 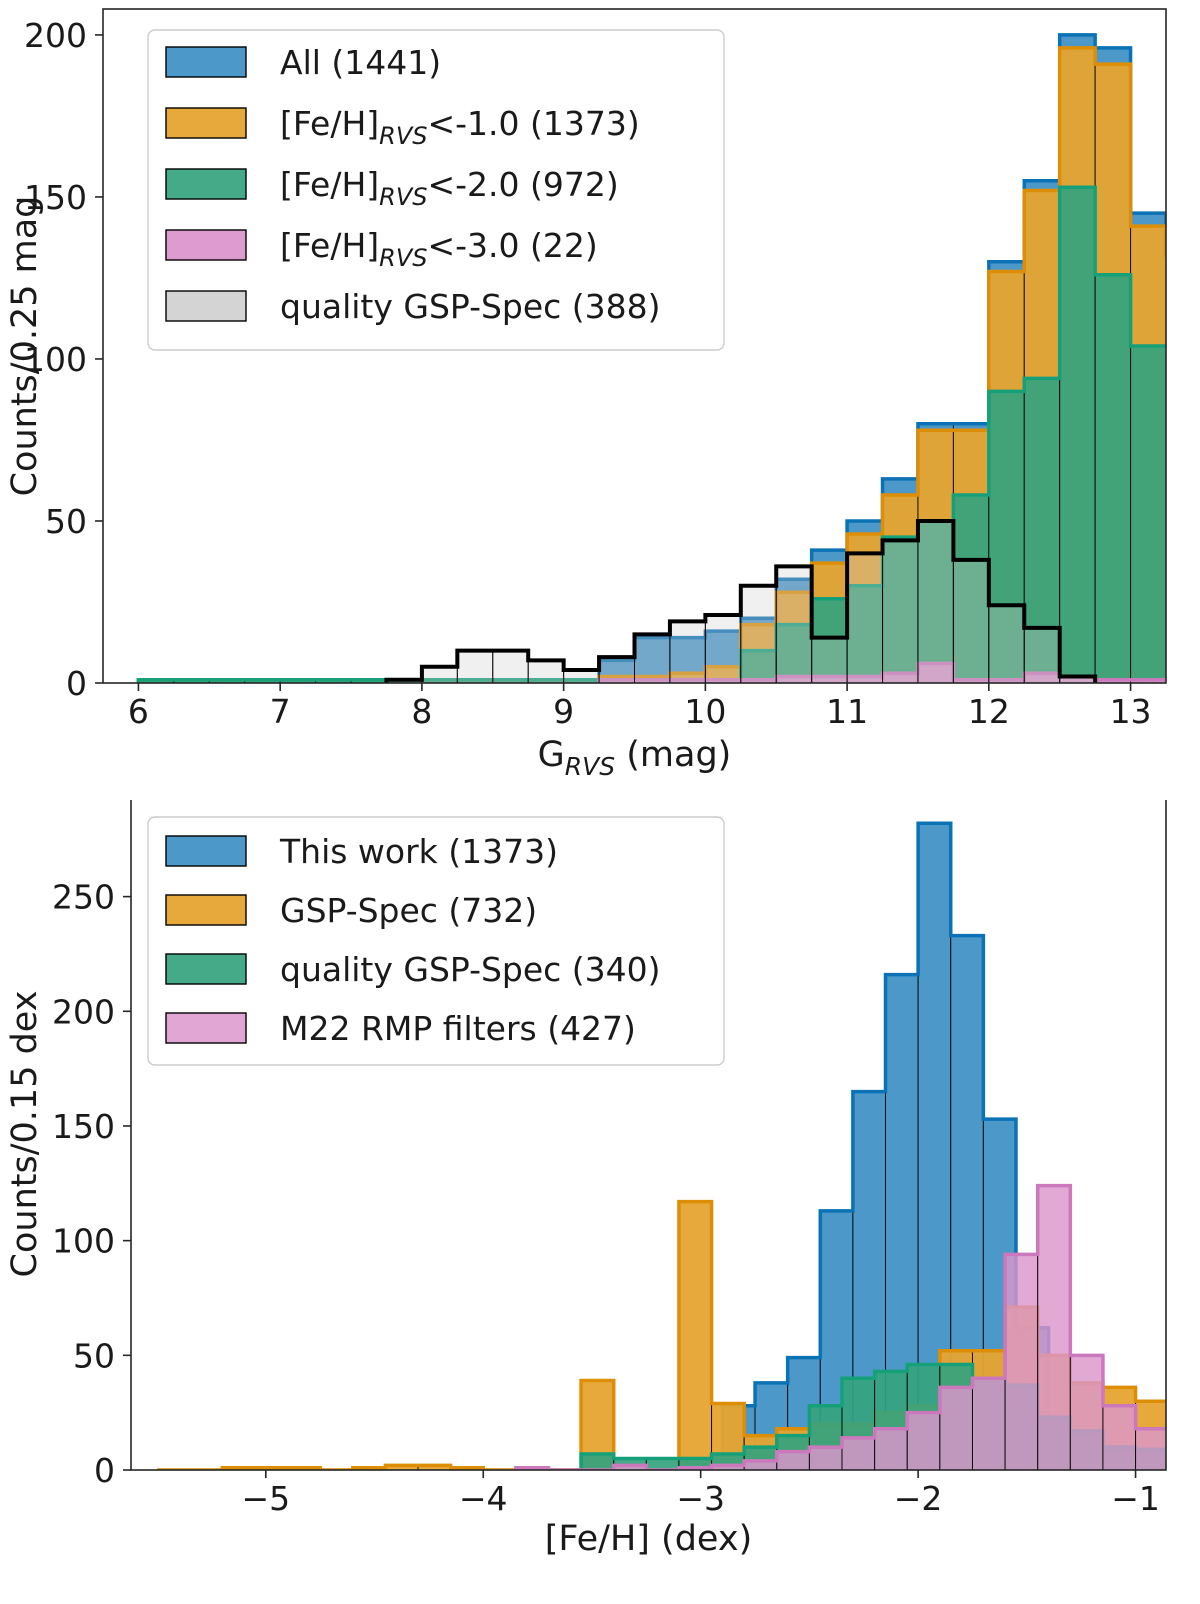 What do you see at coordinates (25, 1134) in the screenshot?
I see `y-axis-label: Counts/0.15 dex` at bounding box center [25, 1134].